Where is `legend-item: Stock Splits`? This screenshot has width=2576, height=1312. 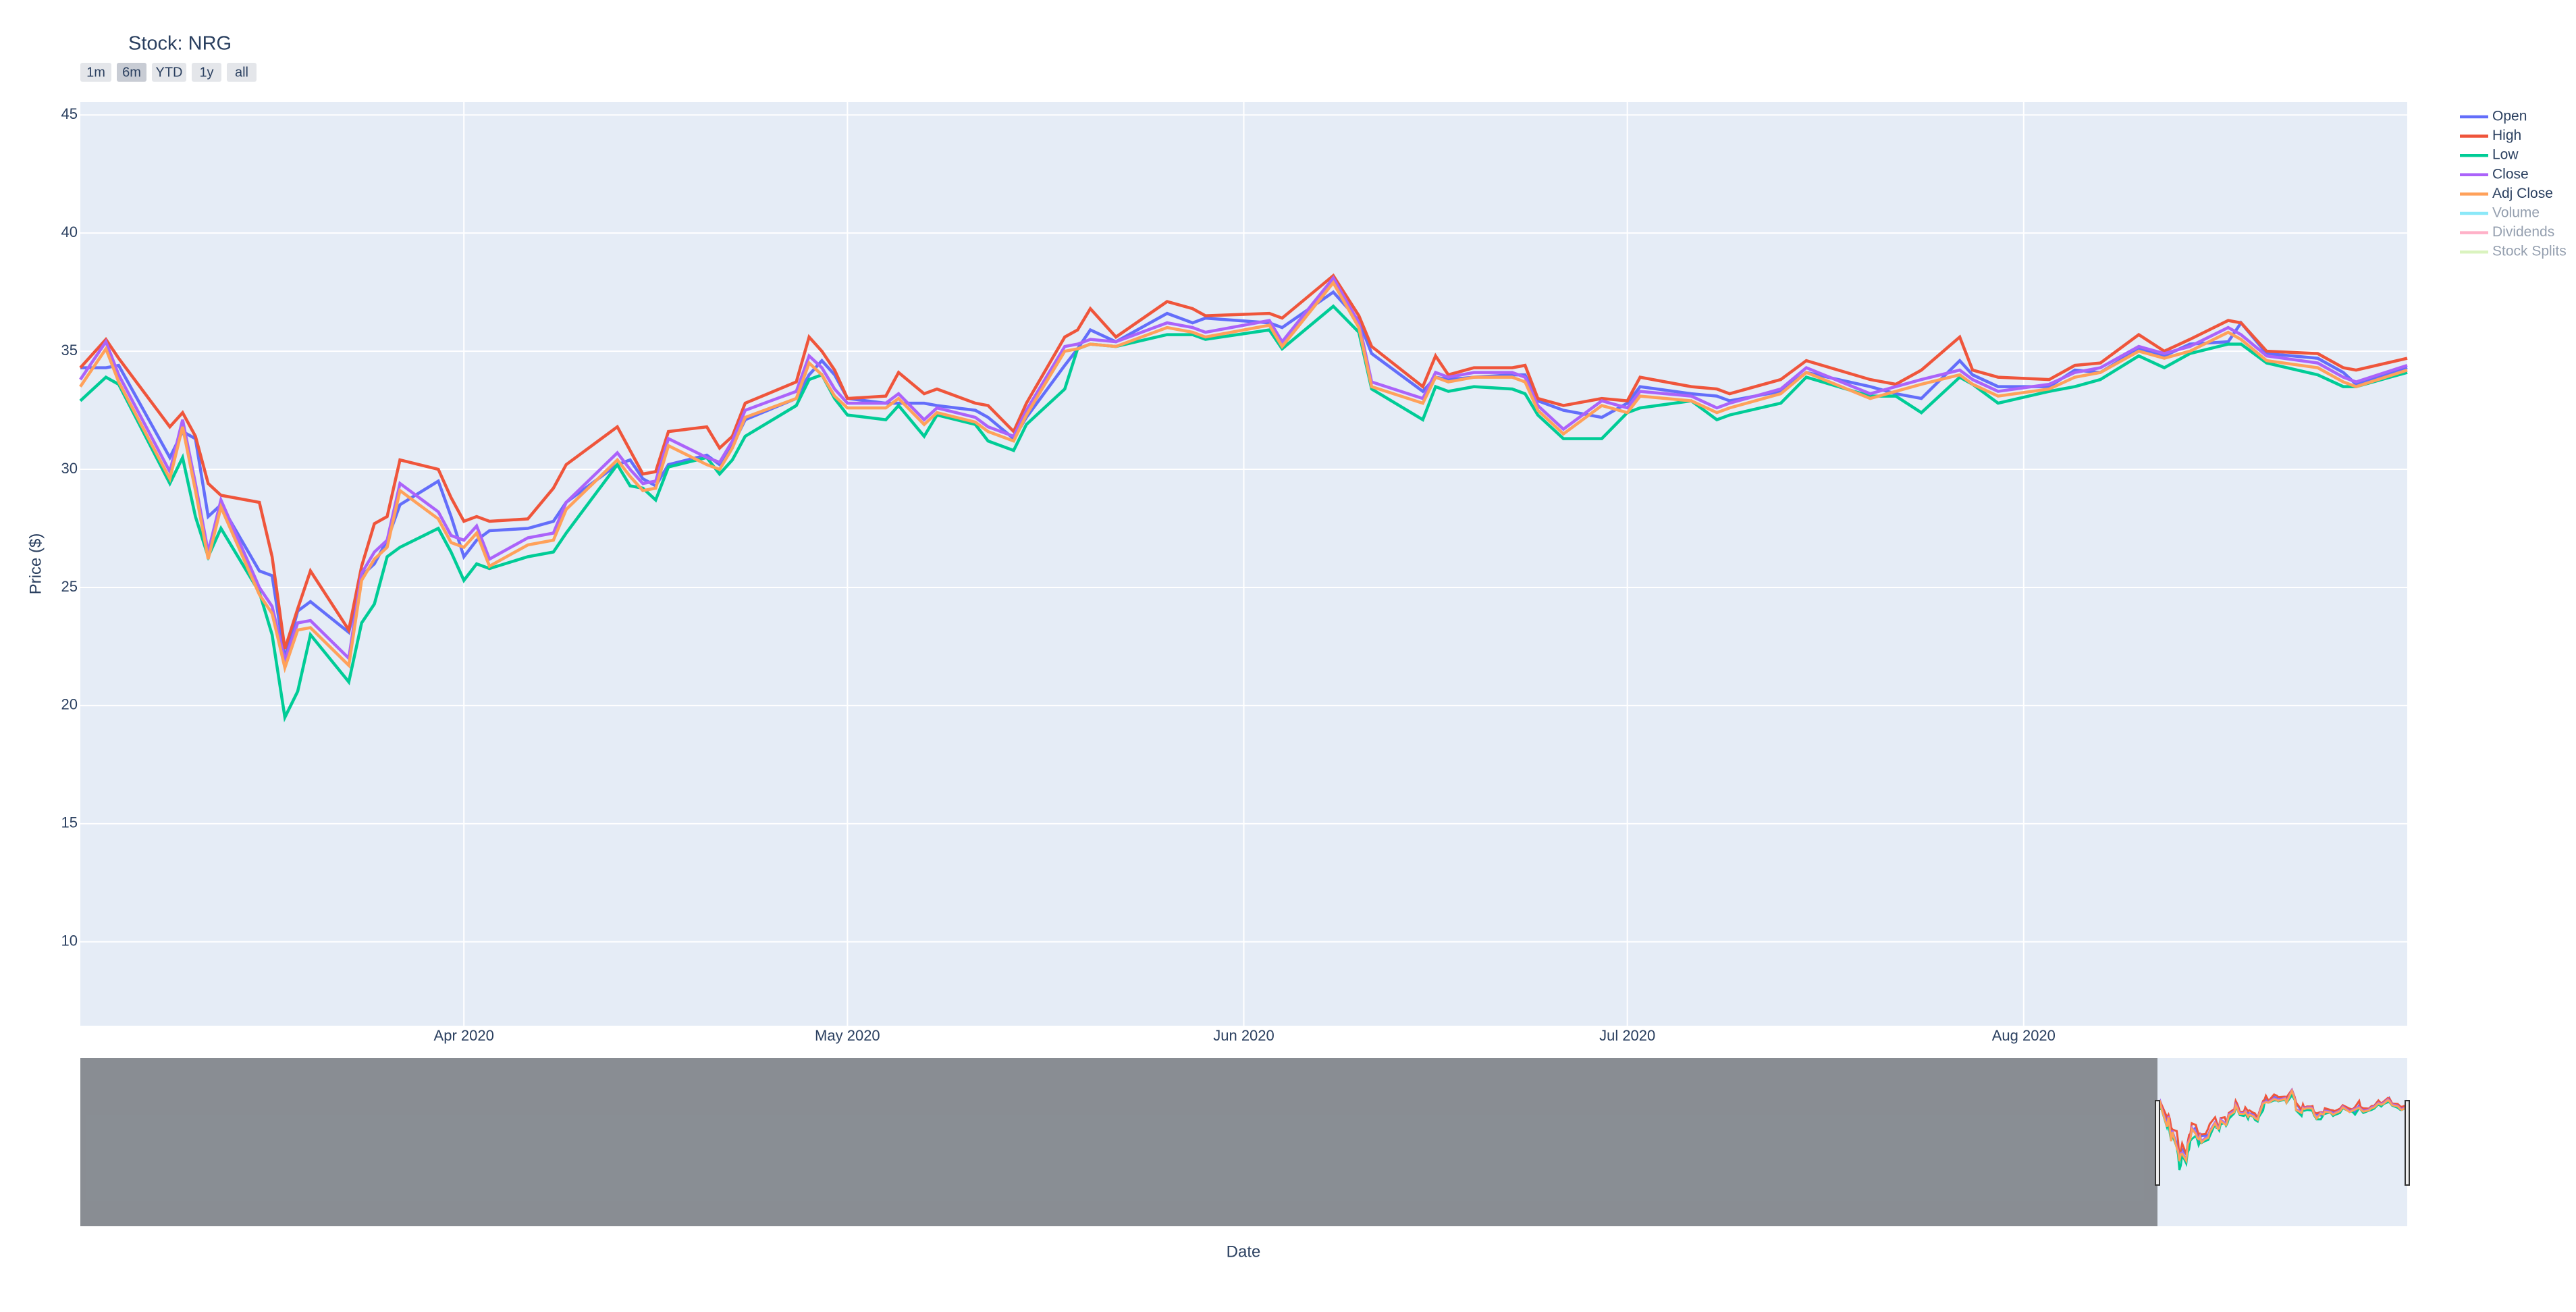
legend-item: Stock Splits is located at coordinates (2514, 252).